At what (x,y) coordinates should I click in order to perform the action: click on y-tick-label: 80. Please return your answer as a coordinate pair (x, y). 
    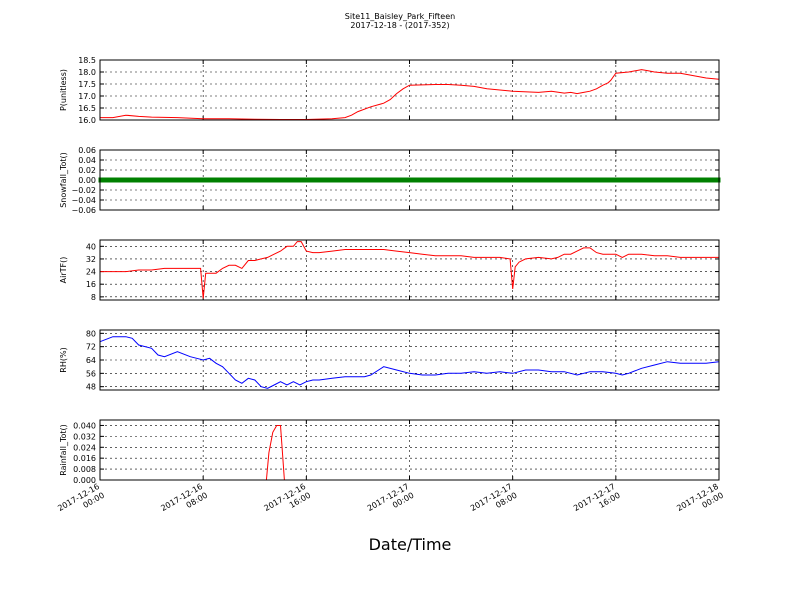
    Looking at the image, I should click on (91, 333).